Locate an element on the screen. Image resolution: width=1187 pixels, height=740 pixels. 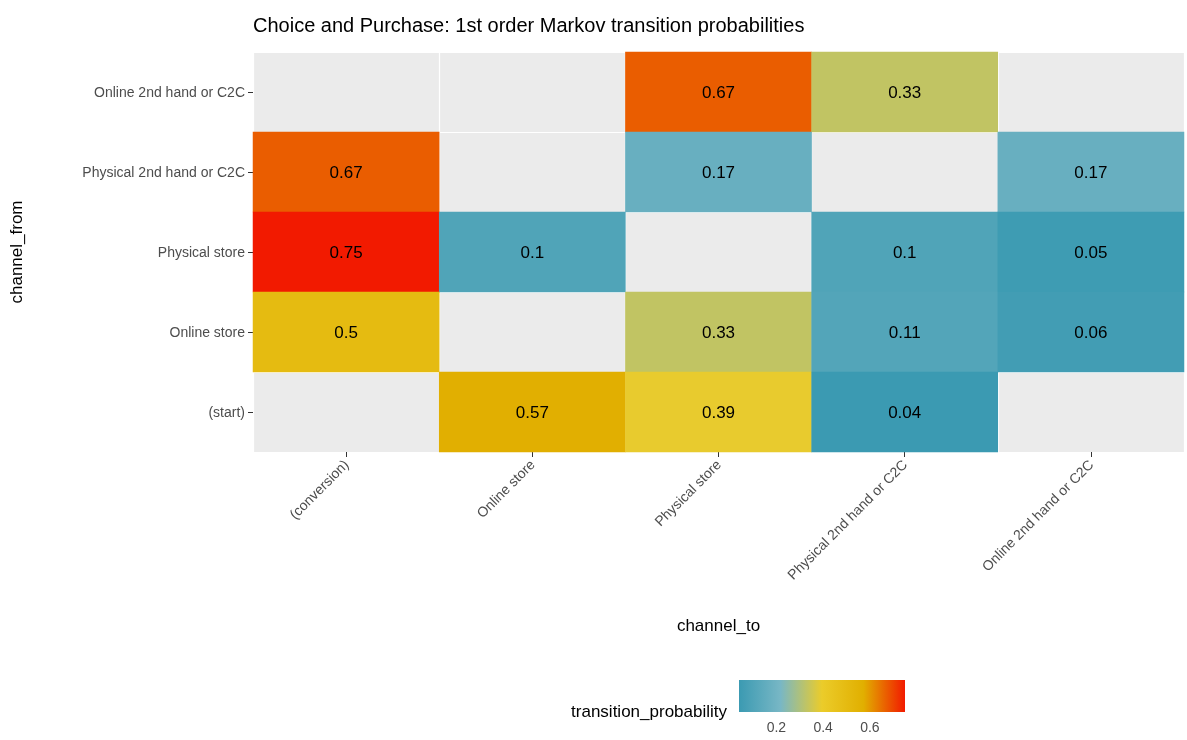
y-axis-title: channel_from is located at coordinates (16, 252).